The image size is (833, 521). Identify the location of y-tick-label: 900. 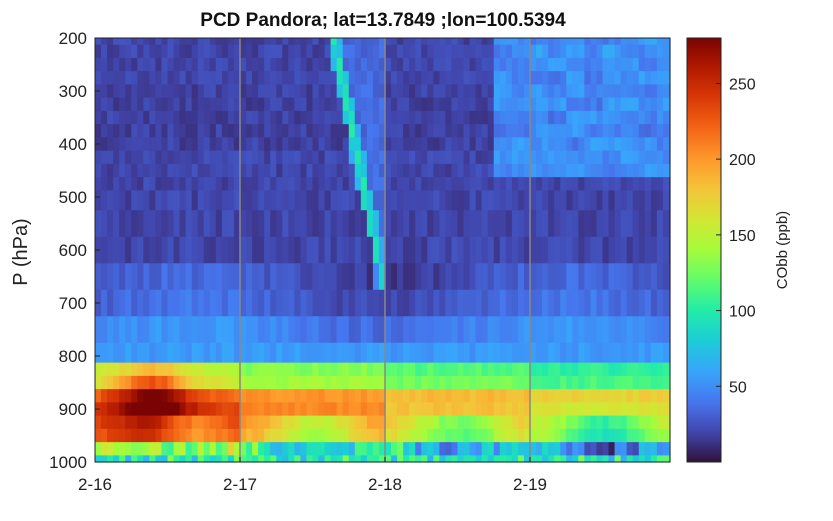
(73, 409).